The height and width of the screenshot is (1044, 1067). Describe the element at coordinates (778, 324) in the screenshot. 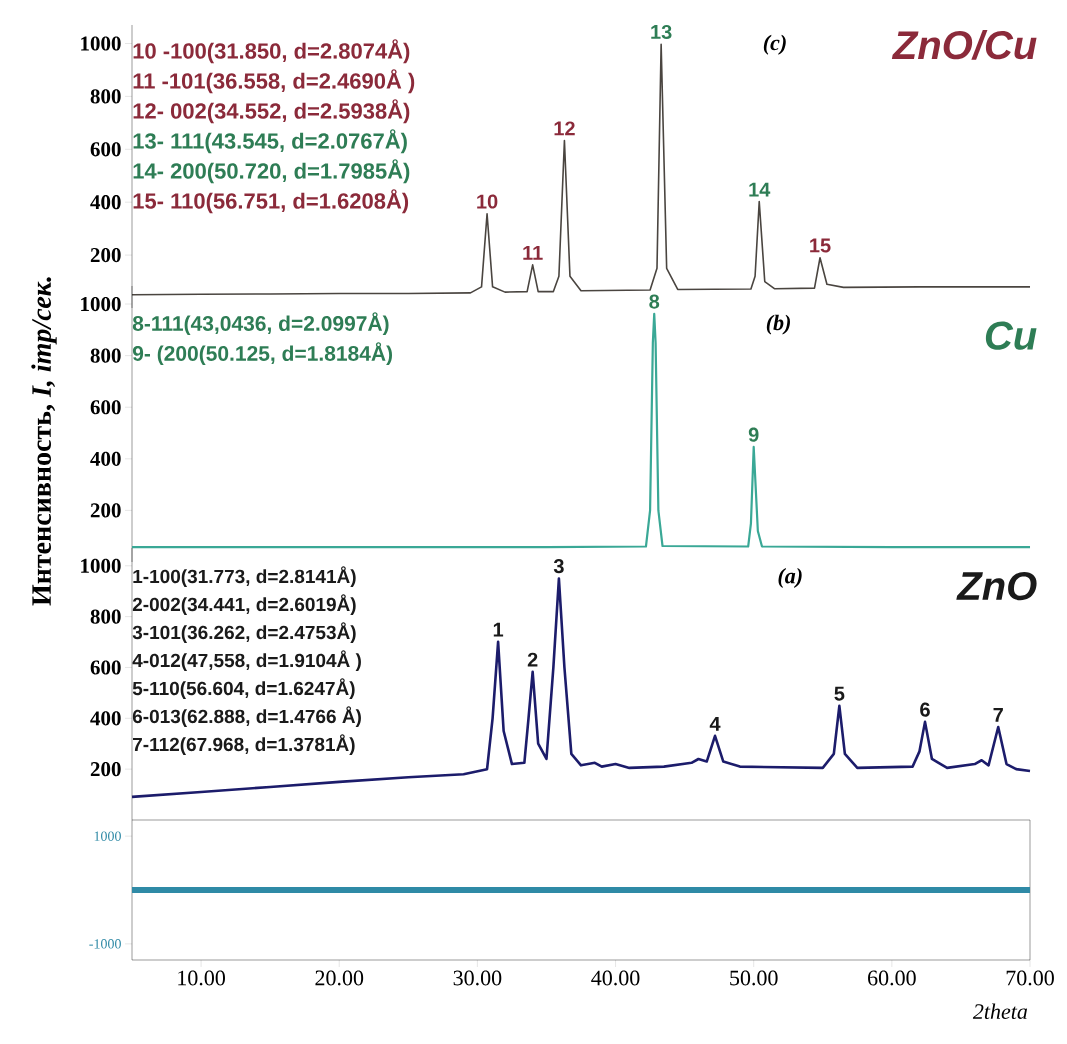

I see `annotation: (b)` at that location.